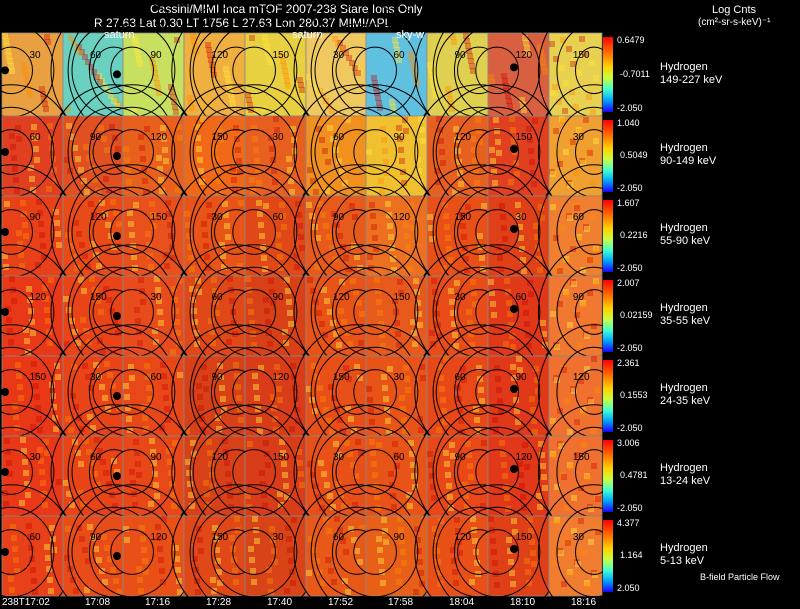  What do you see at coordinates (219, 602) in the screenshot?
I see `time-label: 17:28` at bounding box center [219, 602].